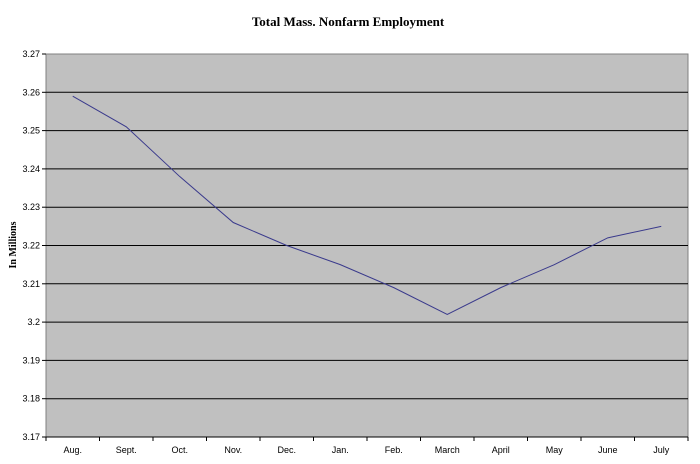 This screenshot has height=464, width=700. I want to click on x-tick-label: Dec., so click(286, 450).